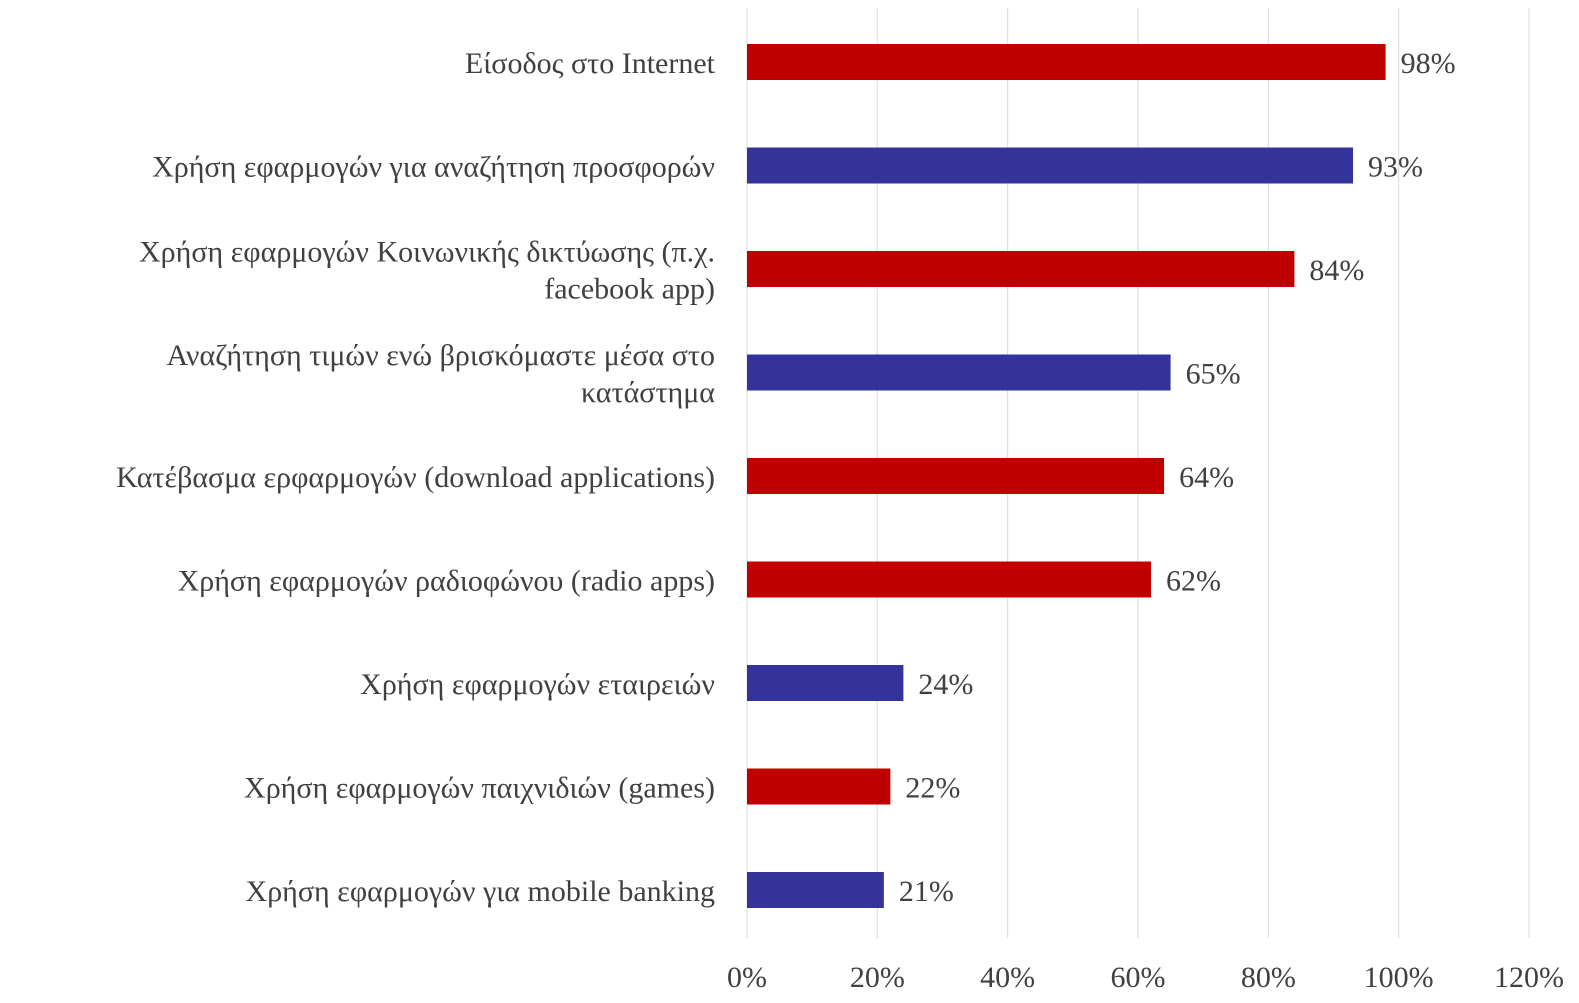  What do you see at coordinates (1336, 270) in the screenshot?
I see `bar-value-label: 84%` at bounding box center [1336, 270].